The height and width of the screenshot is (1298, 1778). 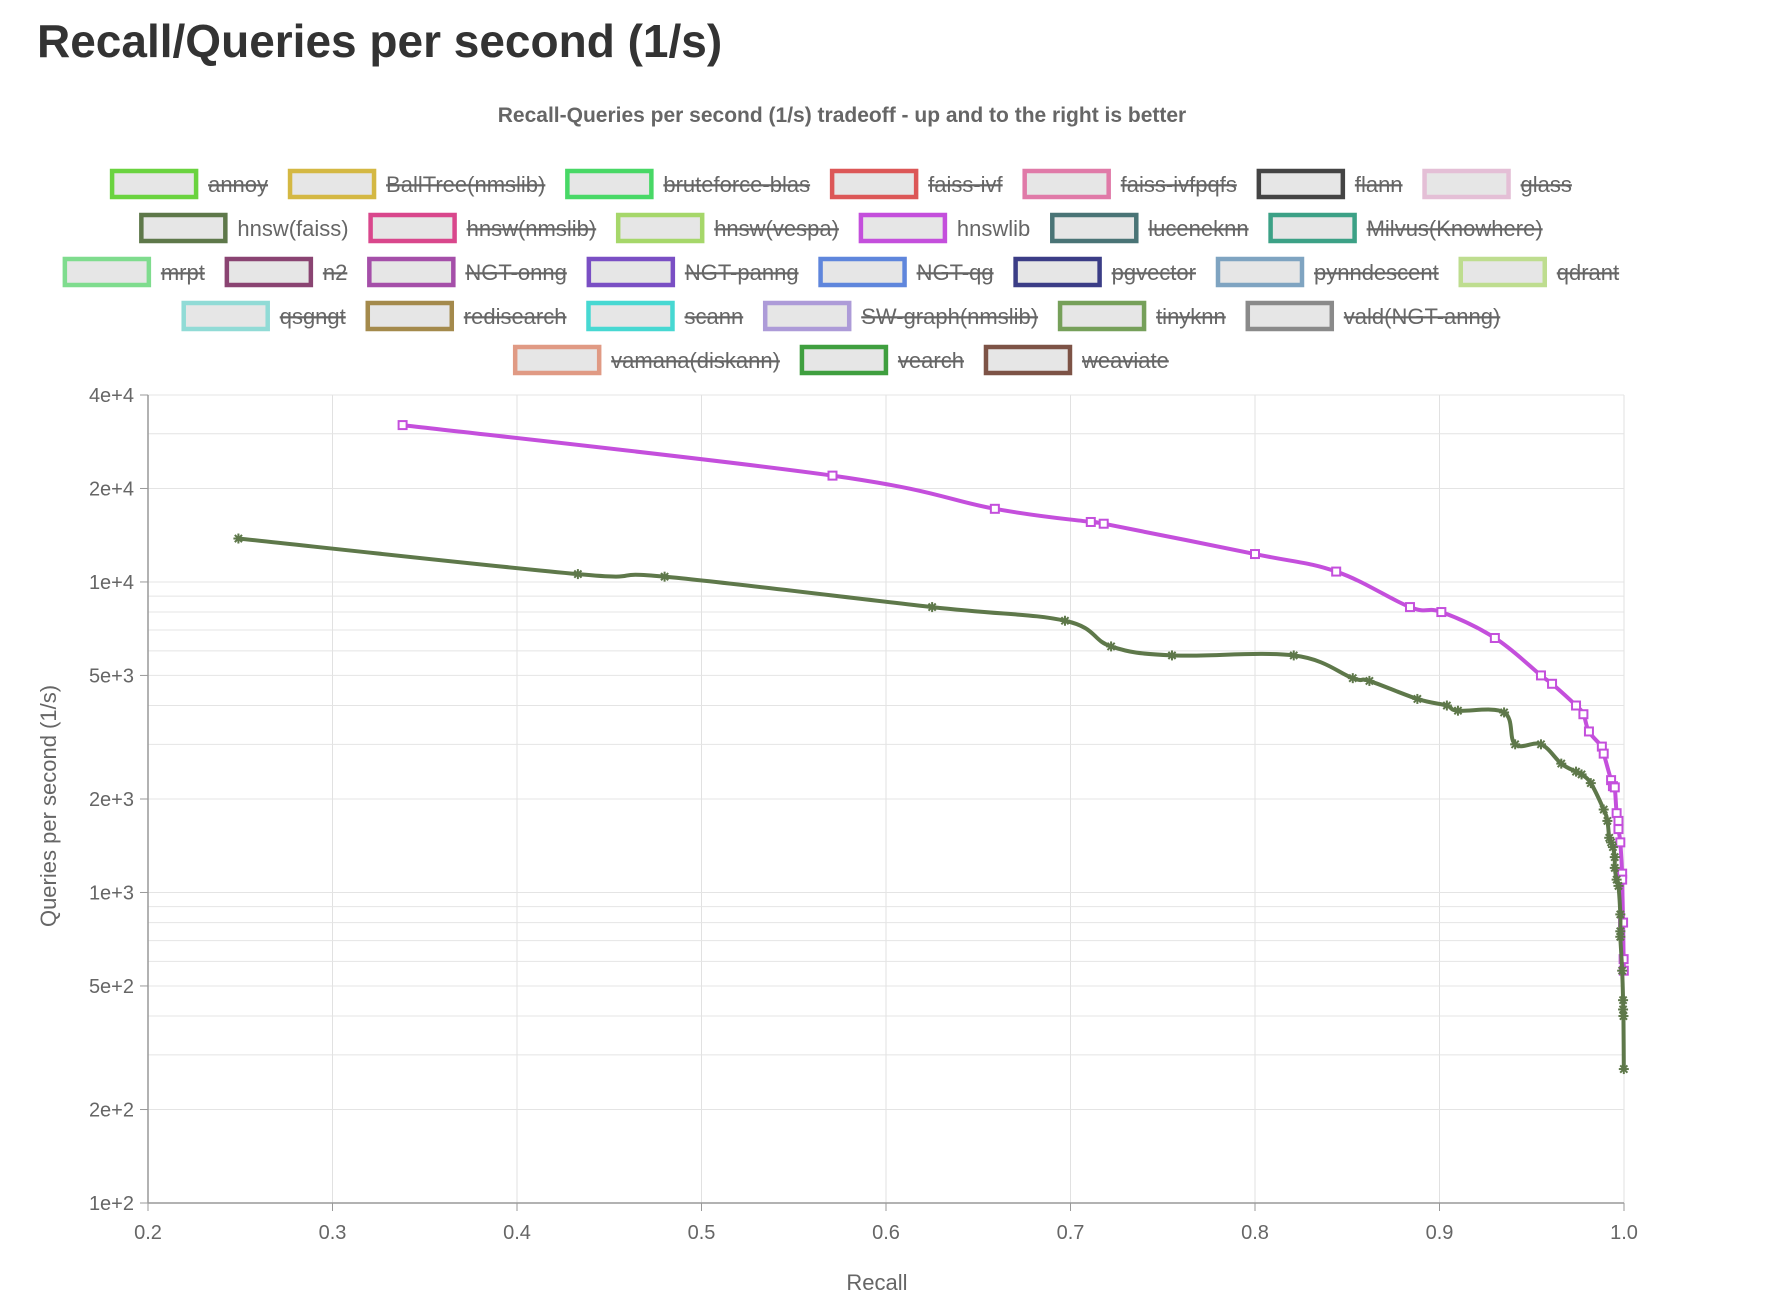 What do you see at coordinates (1497, 184) in the screenshot?
I see `legend-item-glass: glass` at bounding box center [1497, 184].